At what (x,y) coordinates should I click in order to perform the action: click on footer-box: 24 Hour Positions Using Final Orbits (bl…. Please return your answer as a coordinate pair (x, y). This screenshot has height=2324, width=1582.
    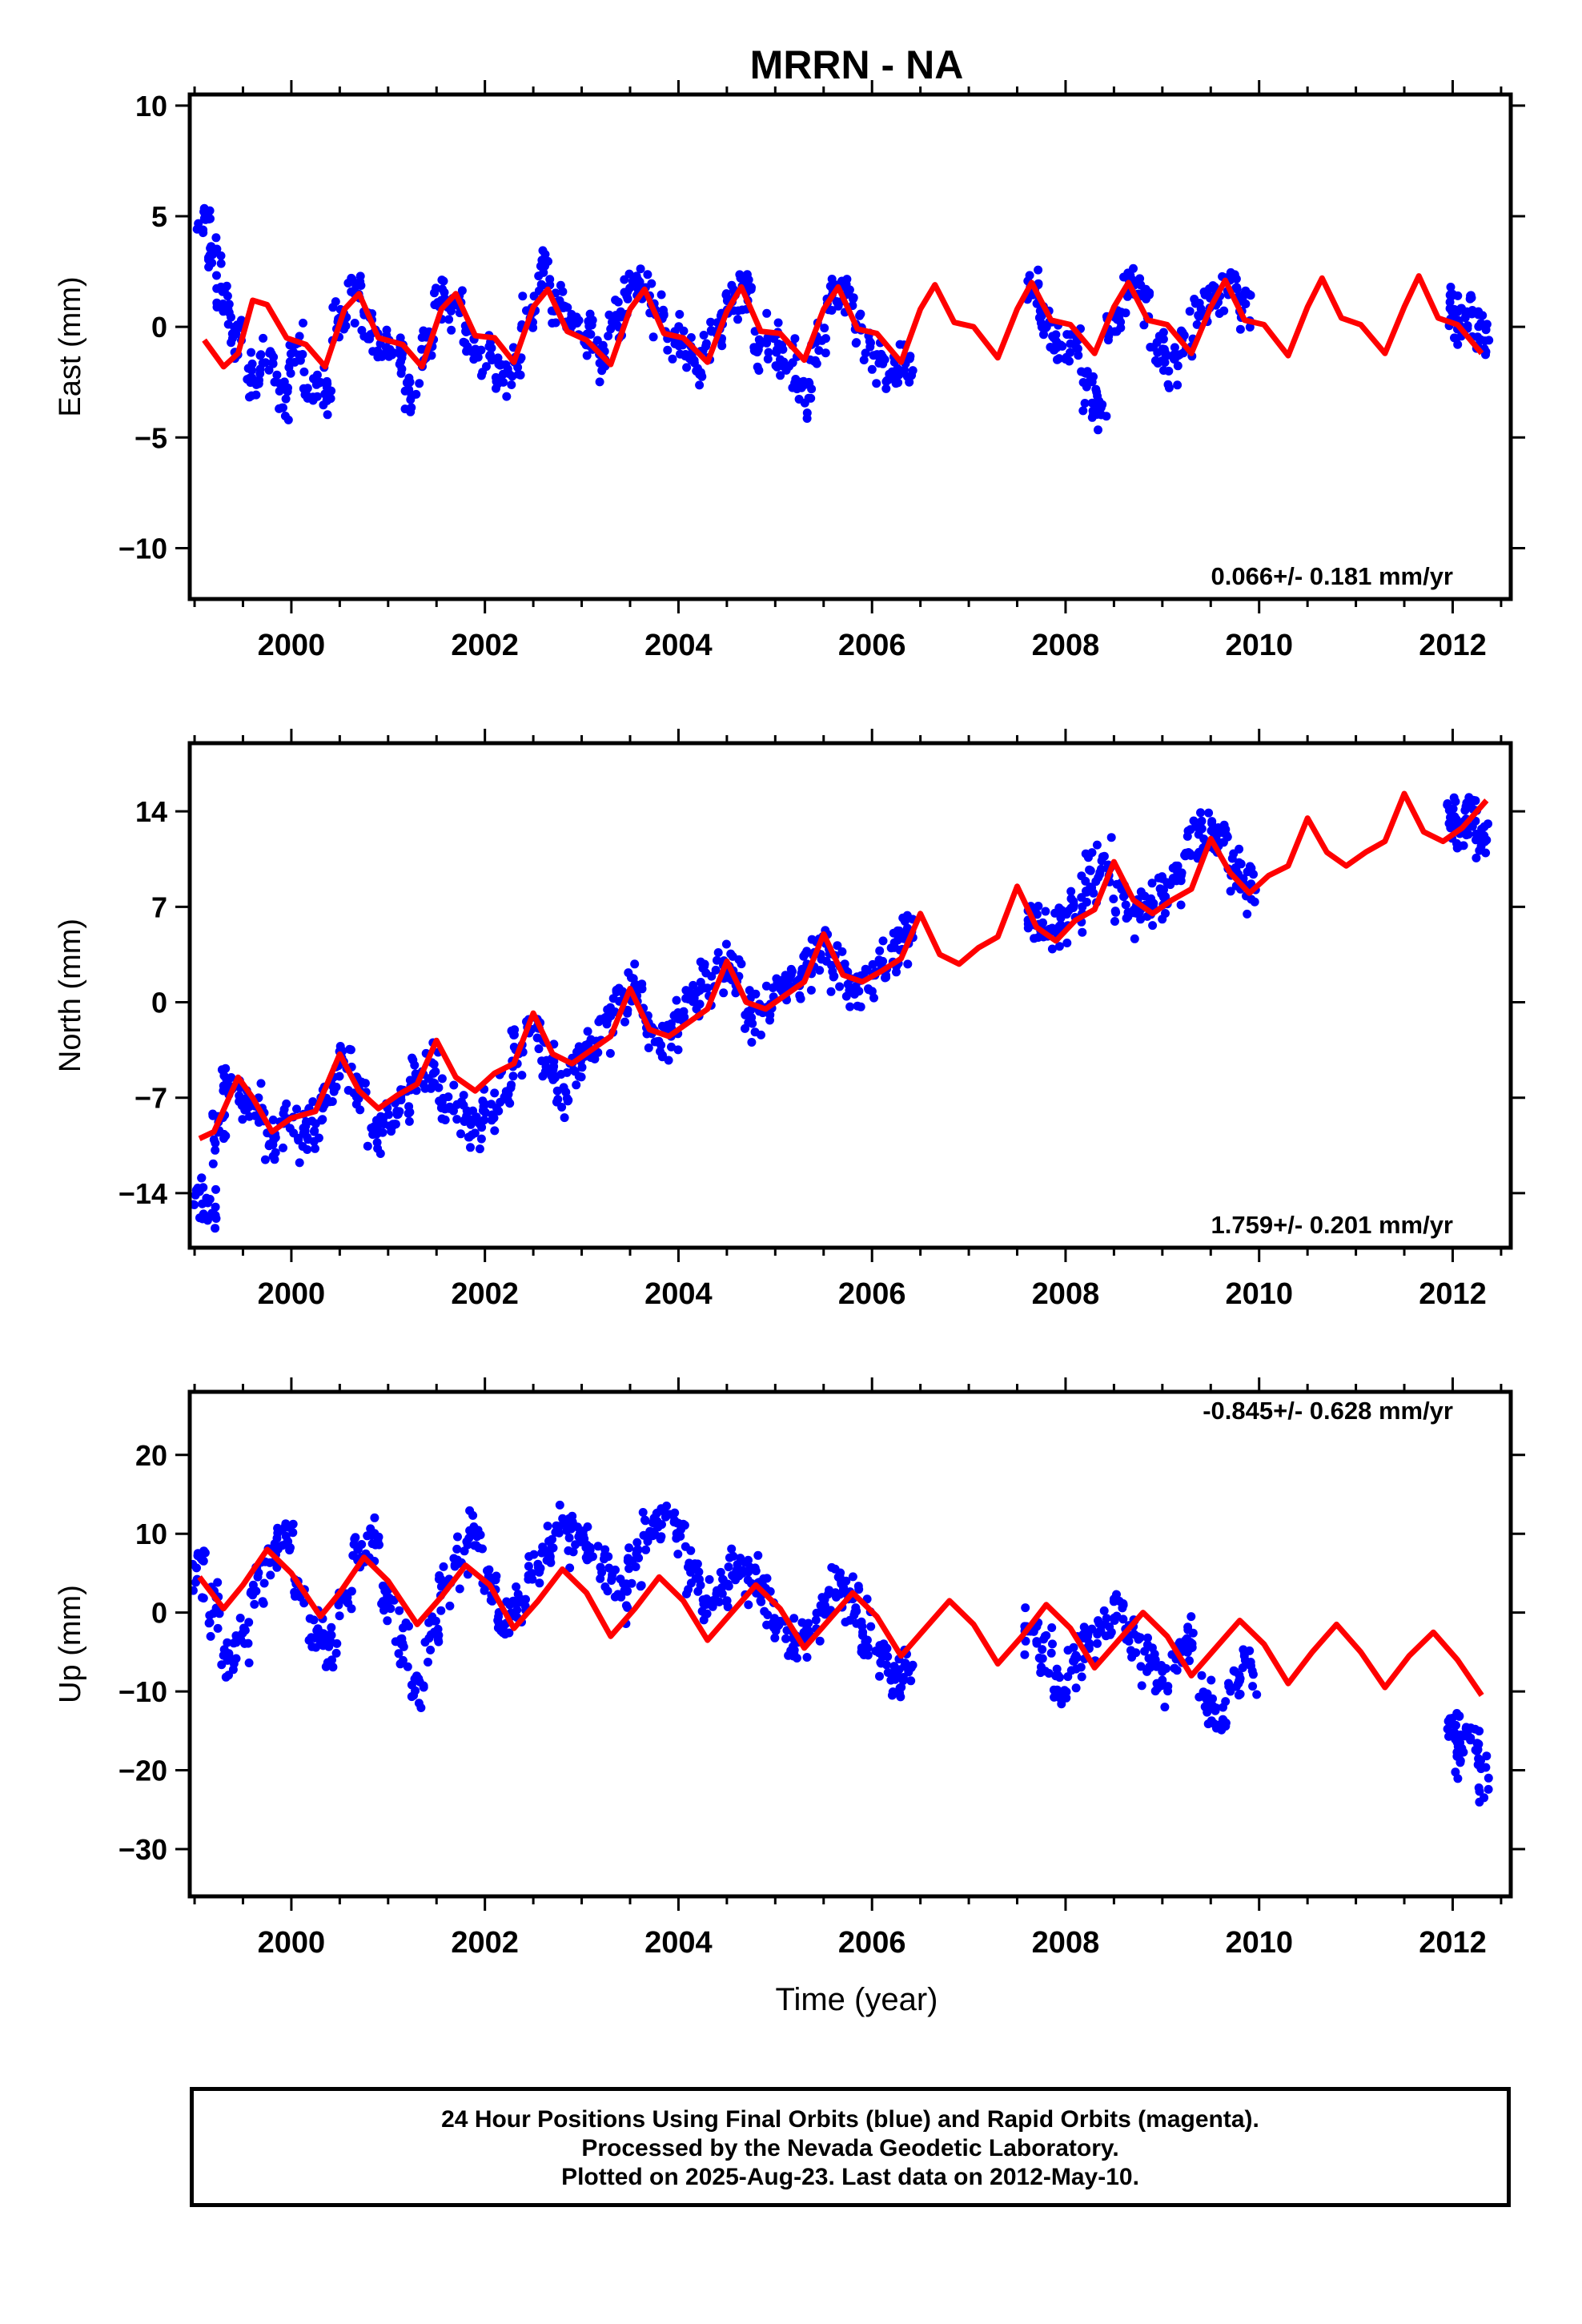
    Looking at the image, I should click on (850, 2147).